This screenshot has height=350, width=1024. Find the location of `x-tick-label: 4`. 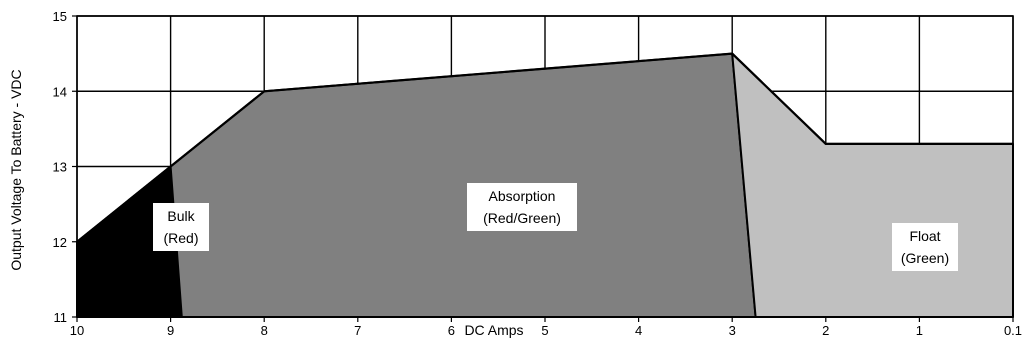

x-tick-label: 4 is located at coordinates (638, 330).